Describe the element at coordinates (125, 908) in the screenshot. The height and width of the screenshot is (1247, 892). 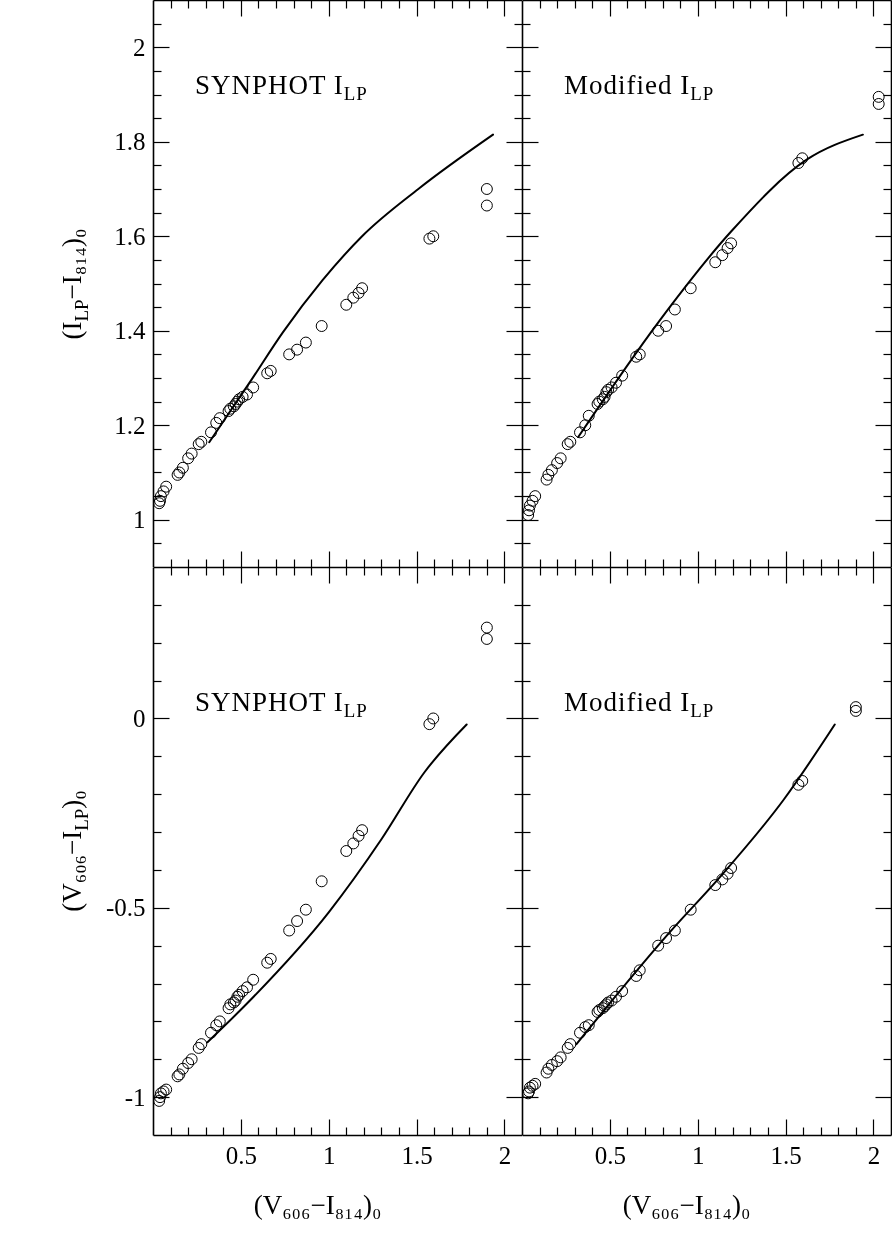
I see `y-tick-label: -0.5` at that location.